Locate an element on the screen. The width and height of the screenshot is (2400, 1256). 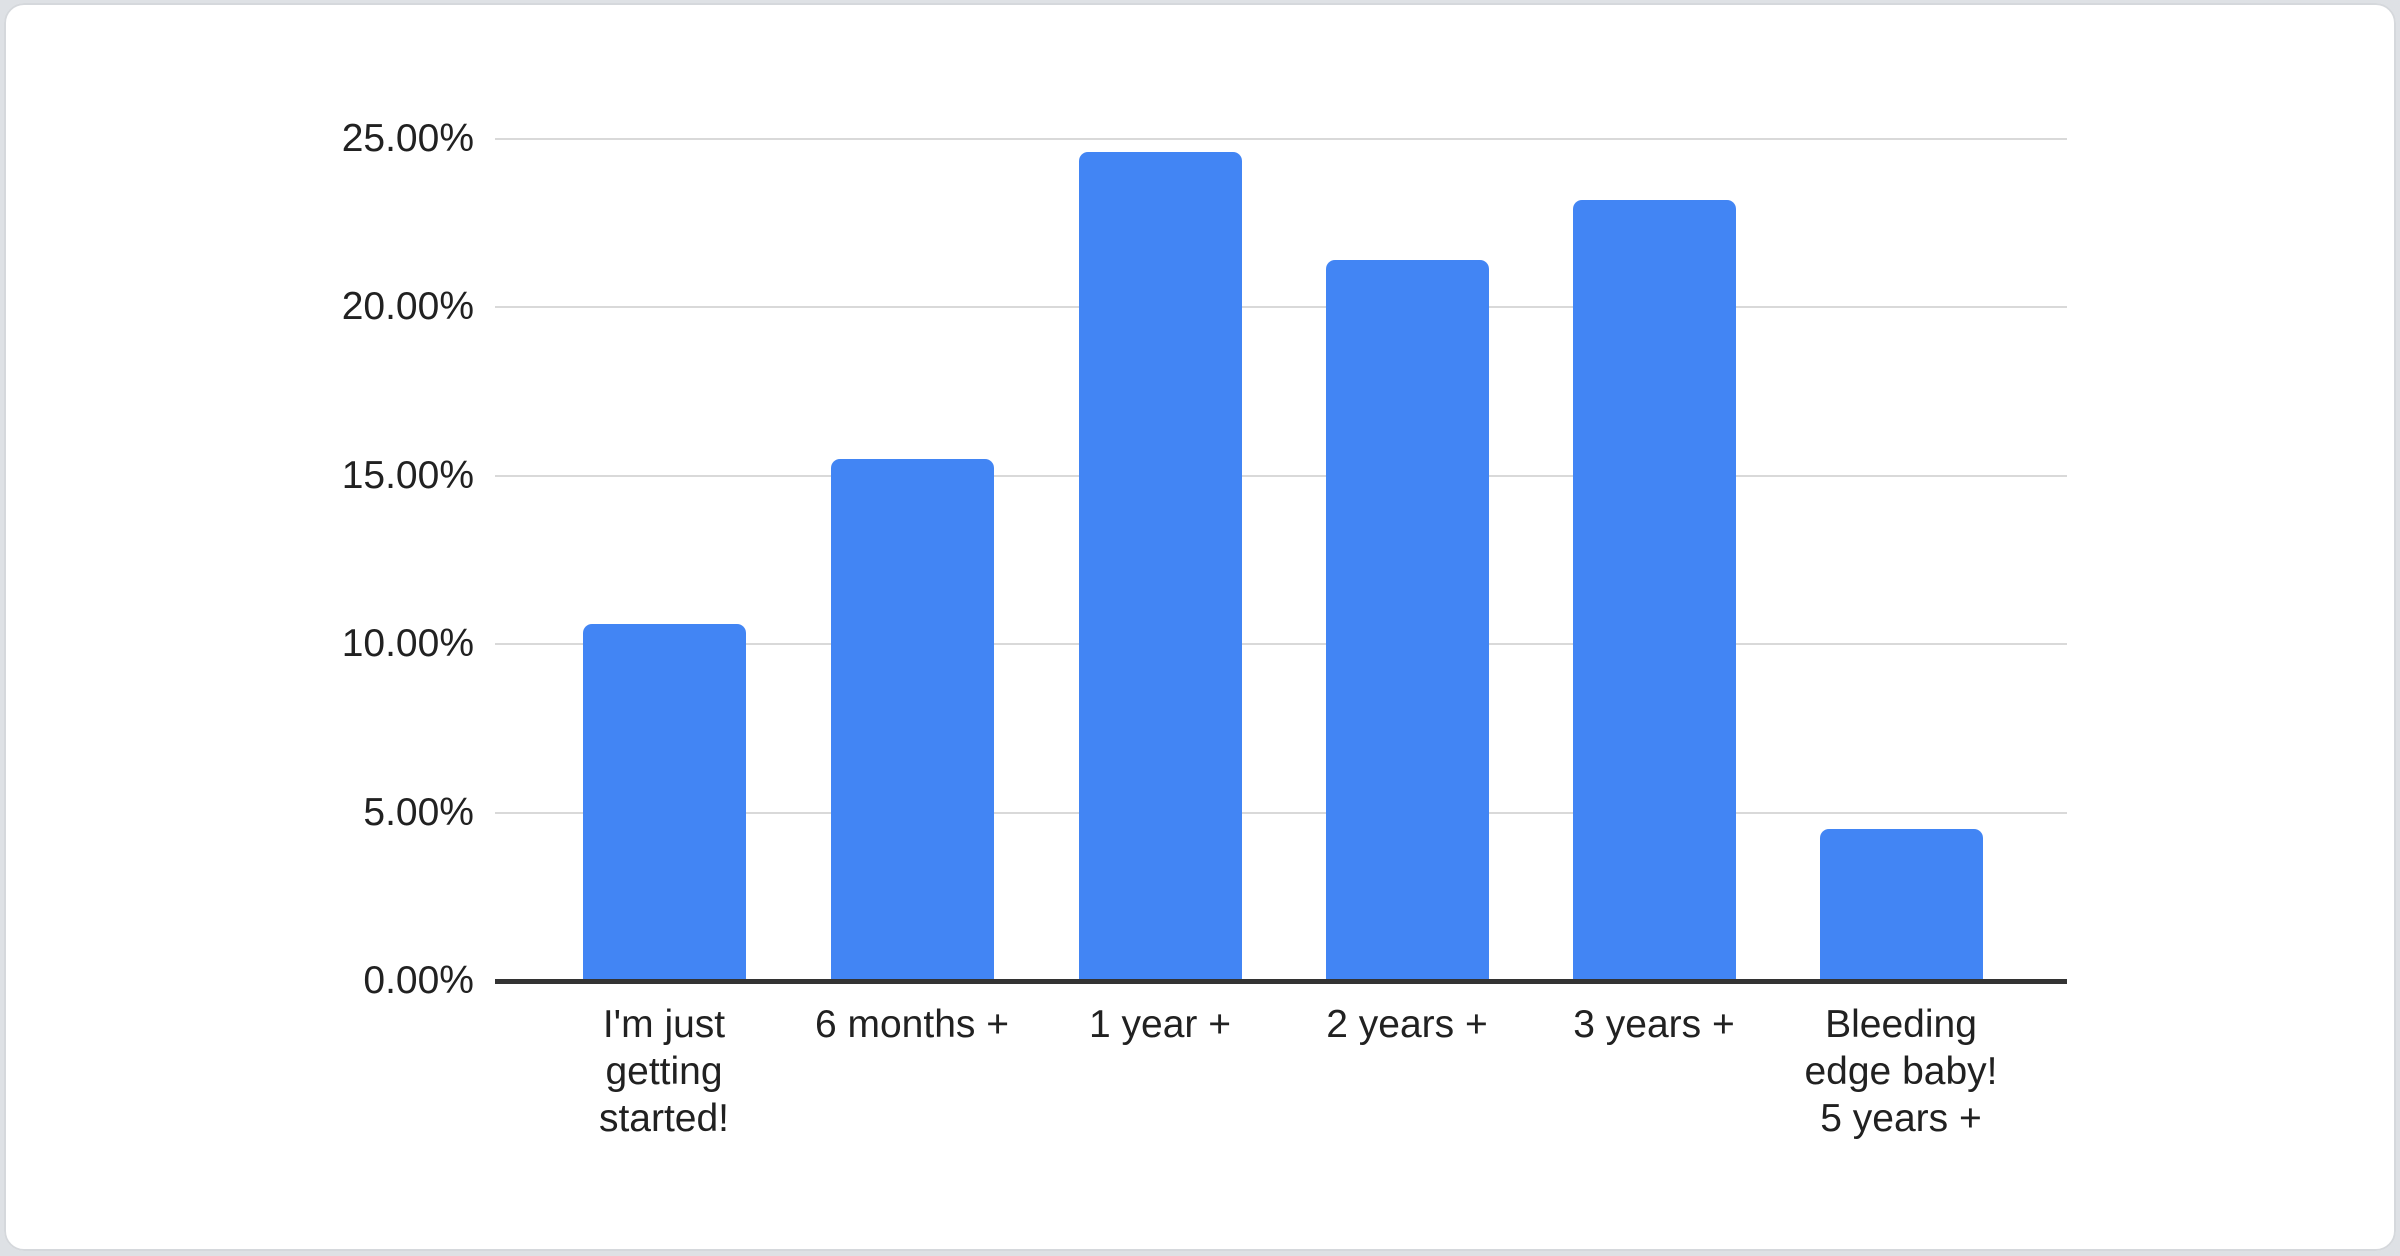
bar-1-year is located at coordinates (1160, 566).